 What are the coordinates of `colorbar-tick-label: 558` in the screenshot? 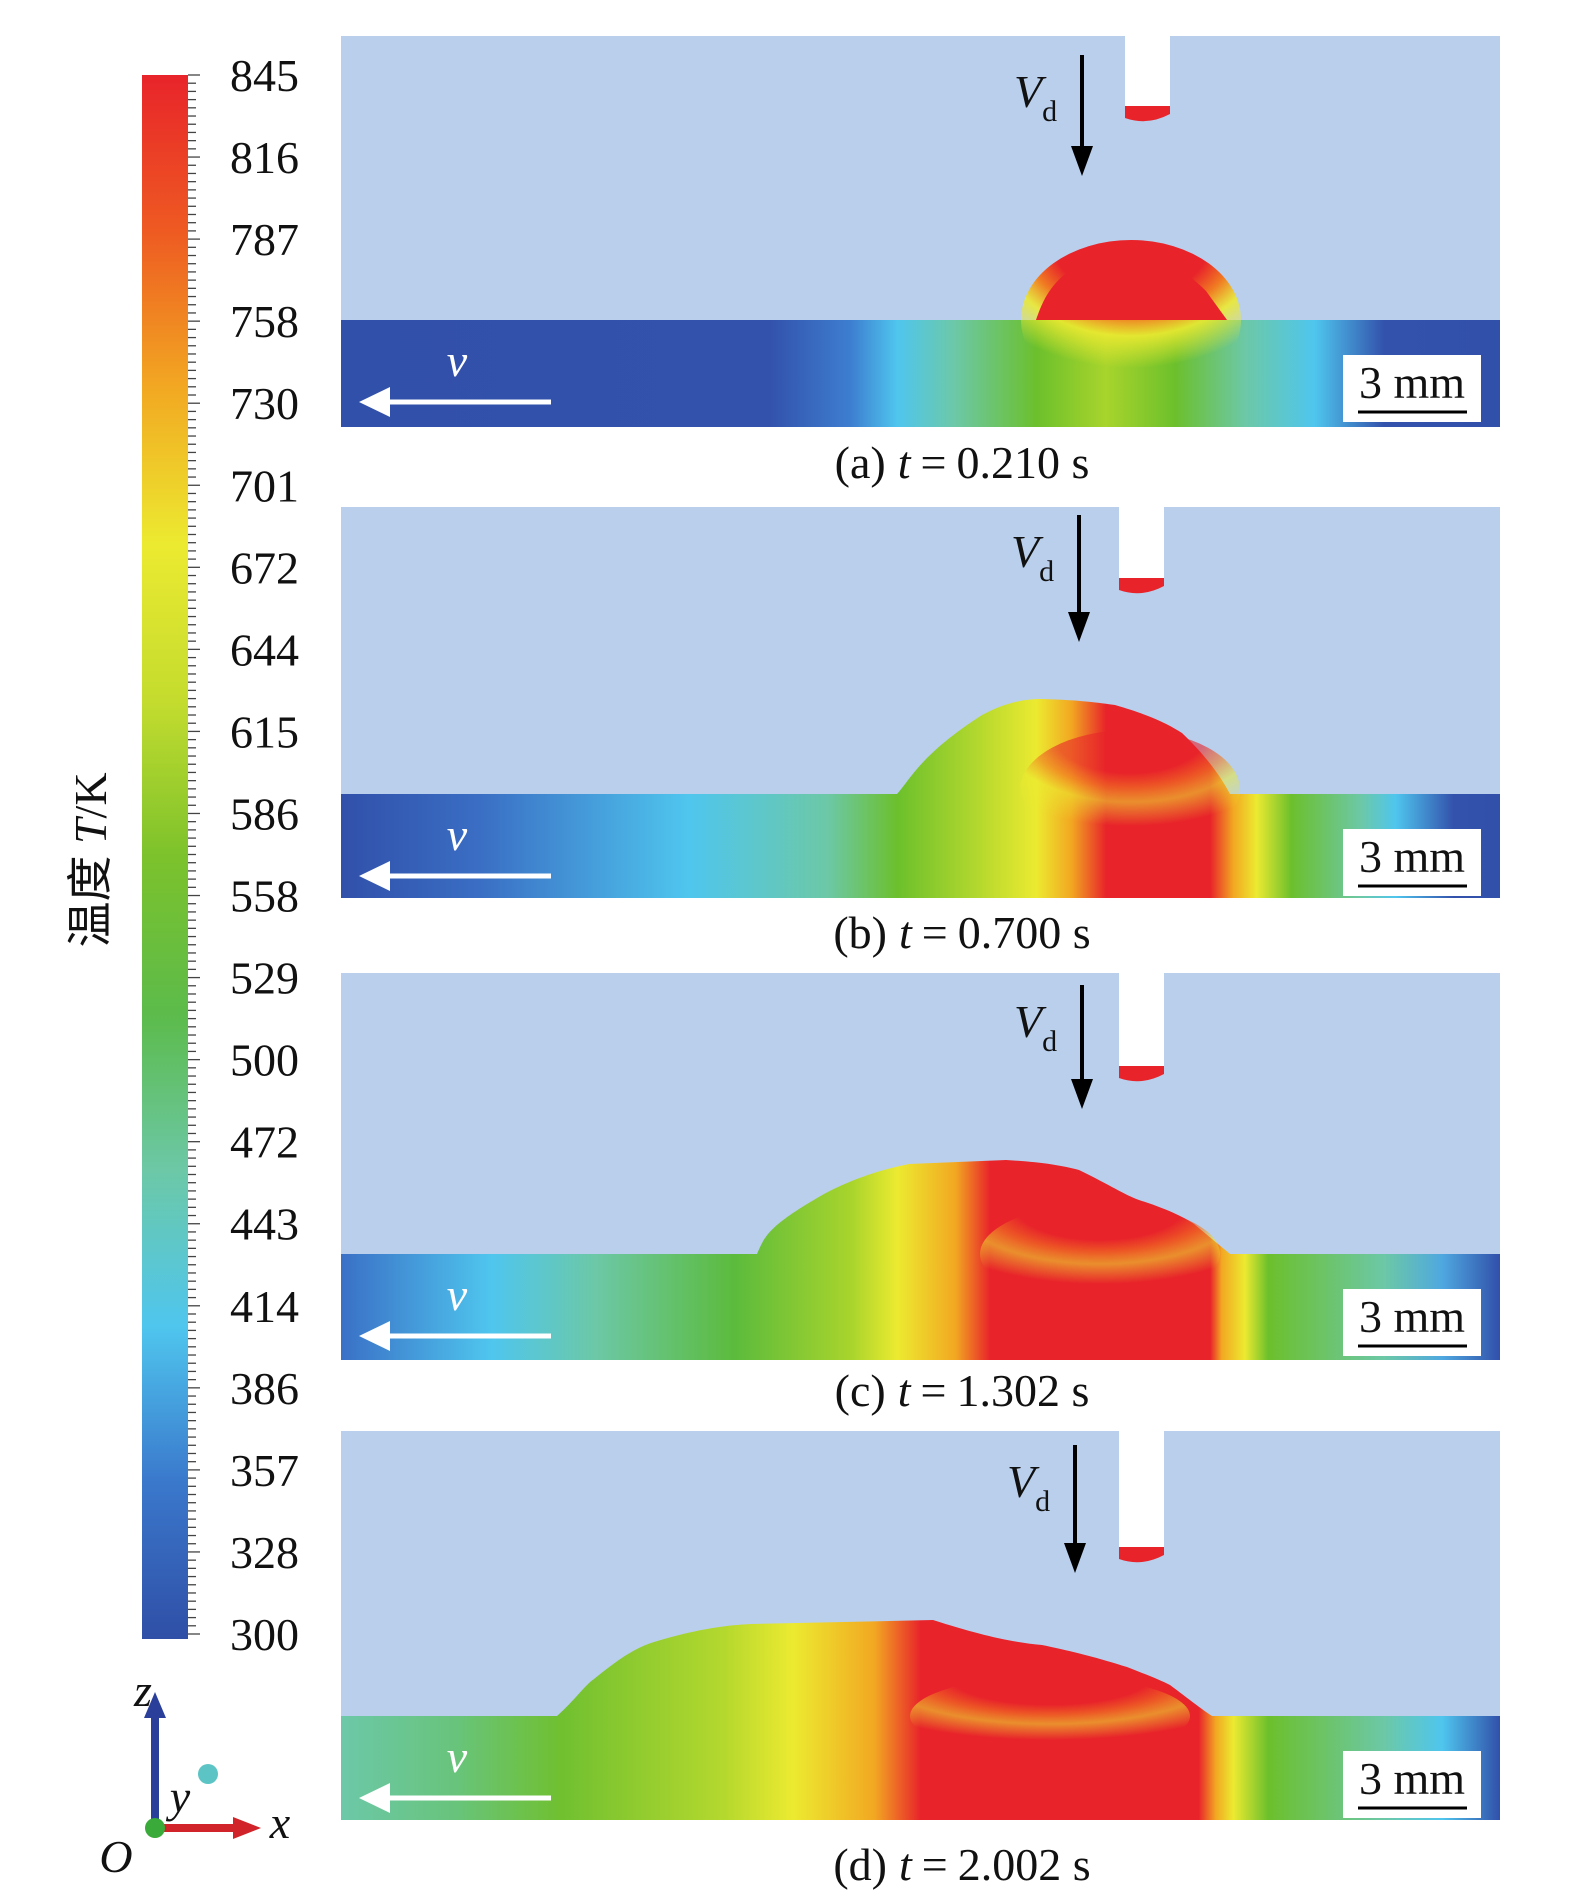 It's located at (264, 896).